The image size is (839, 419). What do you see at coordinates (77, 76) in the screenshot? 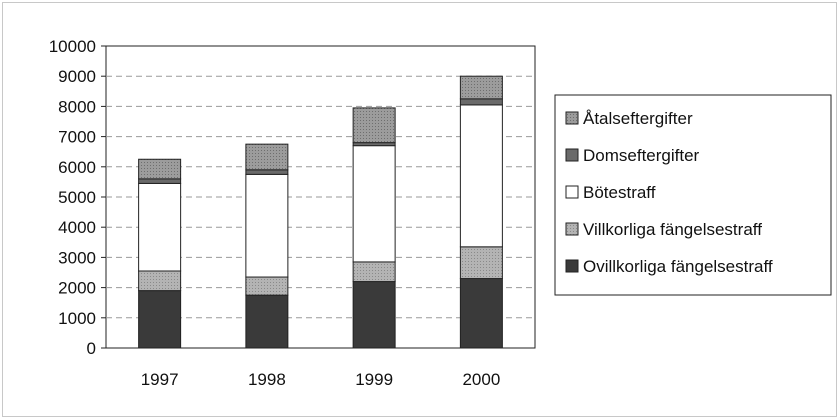
I see `y-tick-label: 9000` at bounding box center [77, 76].